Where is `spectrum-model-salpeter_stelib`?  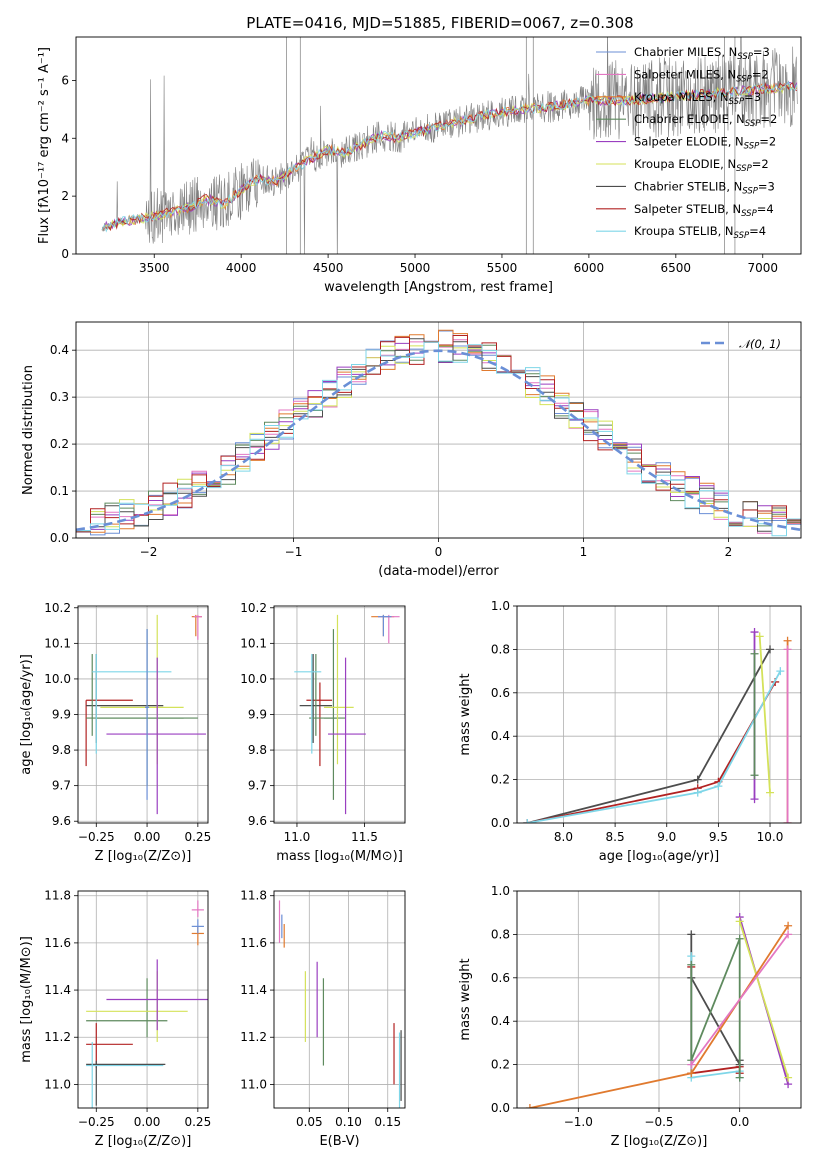 spectrum-model-salpeter_stelib is located at coordinates (449, 157).